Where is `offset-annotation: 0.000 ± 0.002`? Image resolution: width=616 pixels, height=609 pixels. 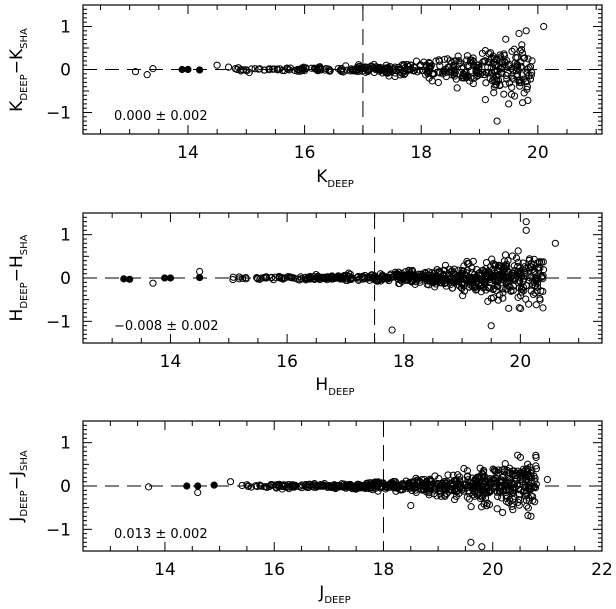 offset-annotation: 0.000 ± 0.002 is located at coordinates (161, 116).